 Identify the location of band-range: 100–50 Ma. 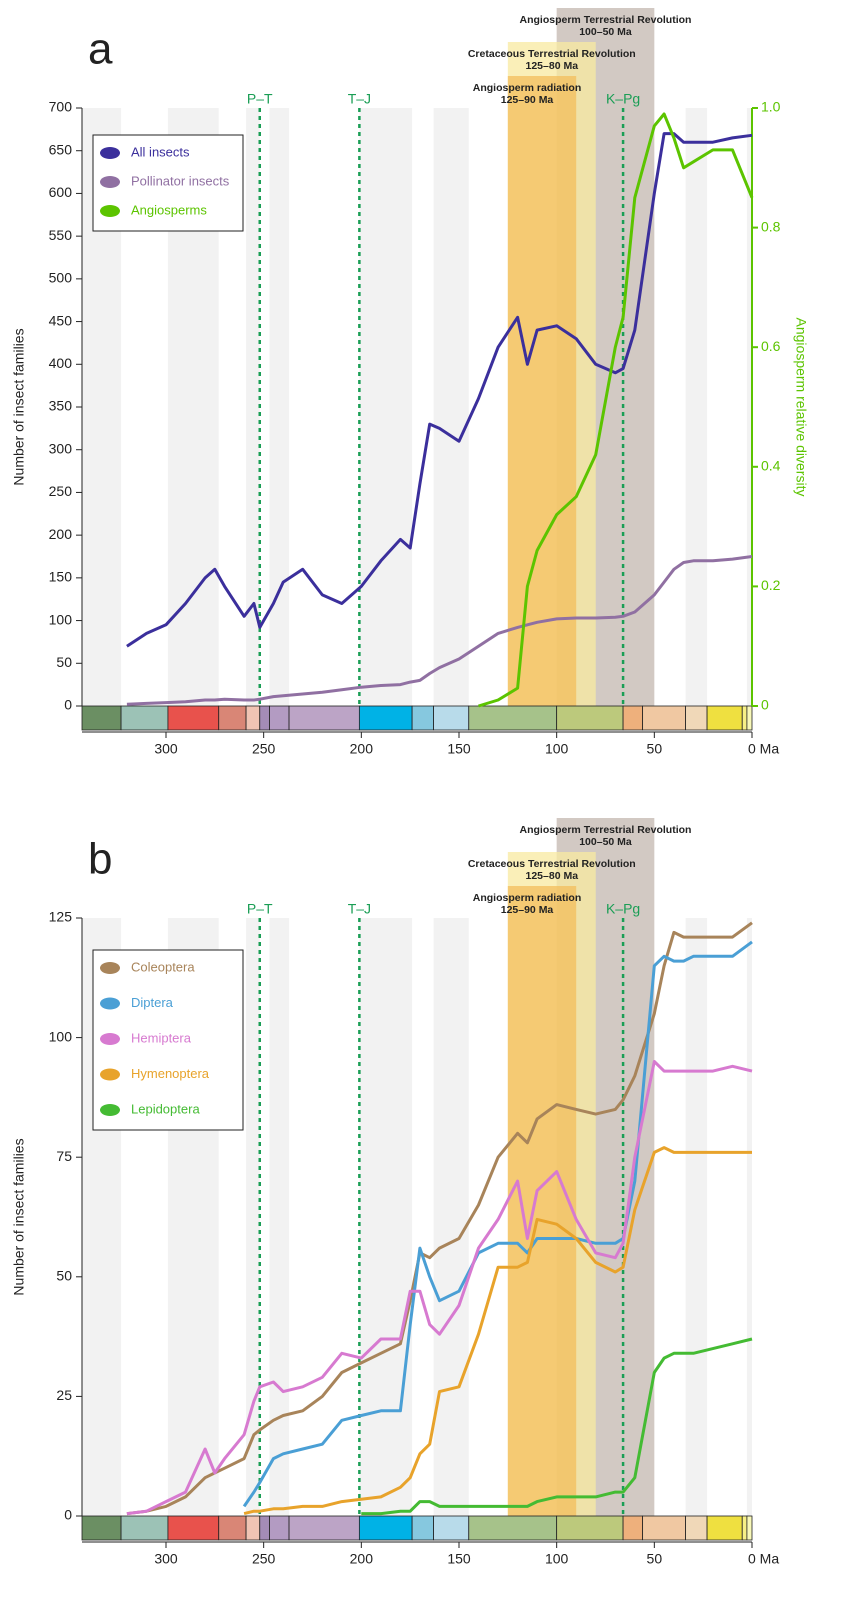
(605, 32).